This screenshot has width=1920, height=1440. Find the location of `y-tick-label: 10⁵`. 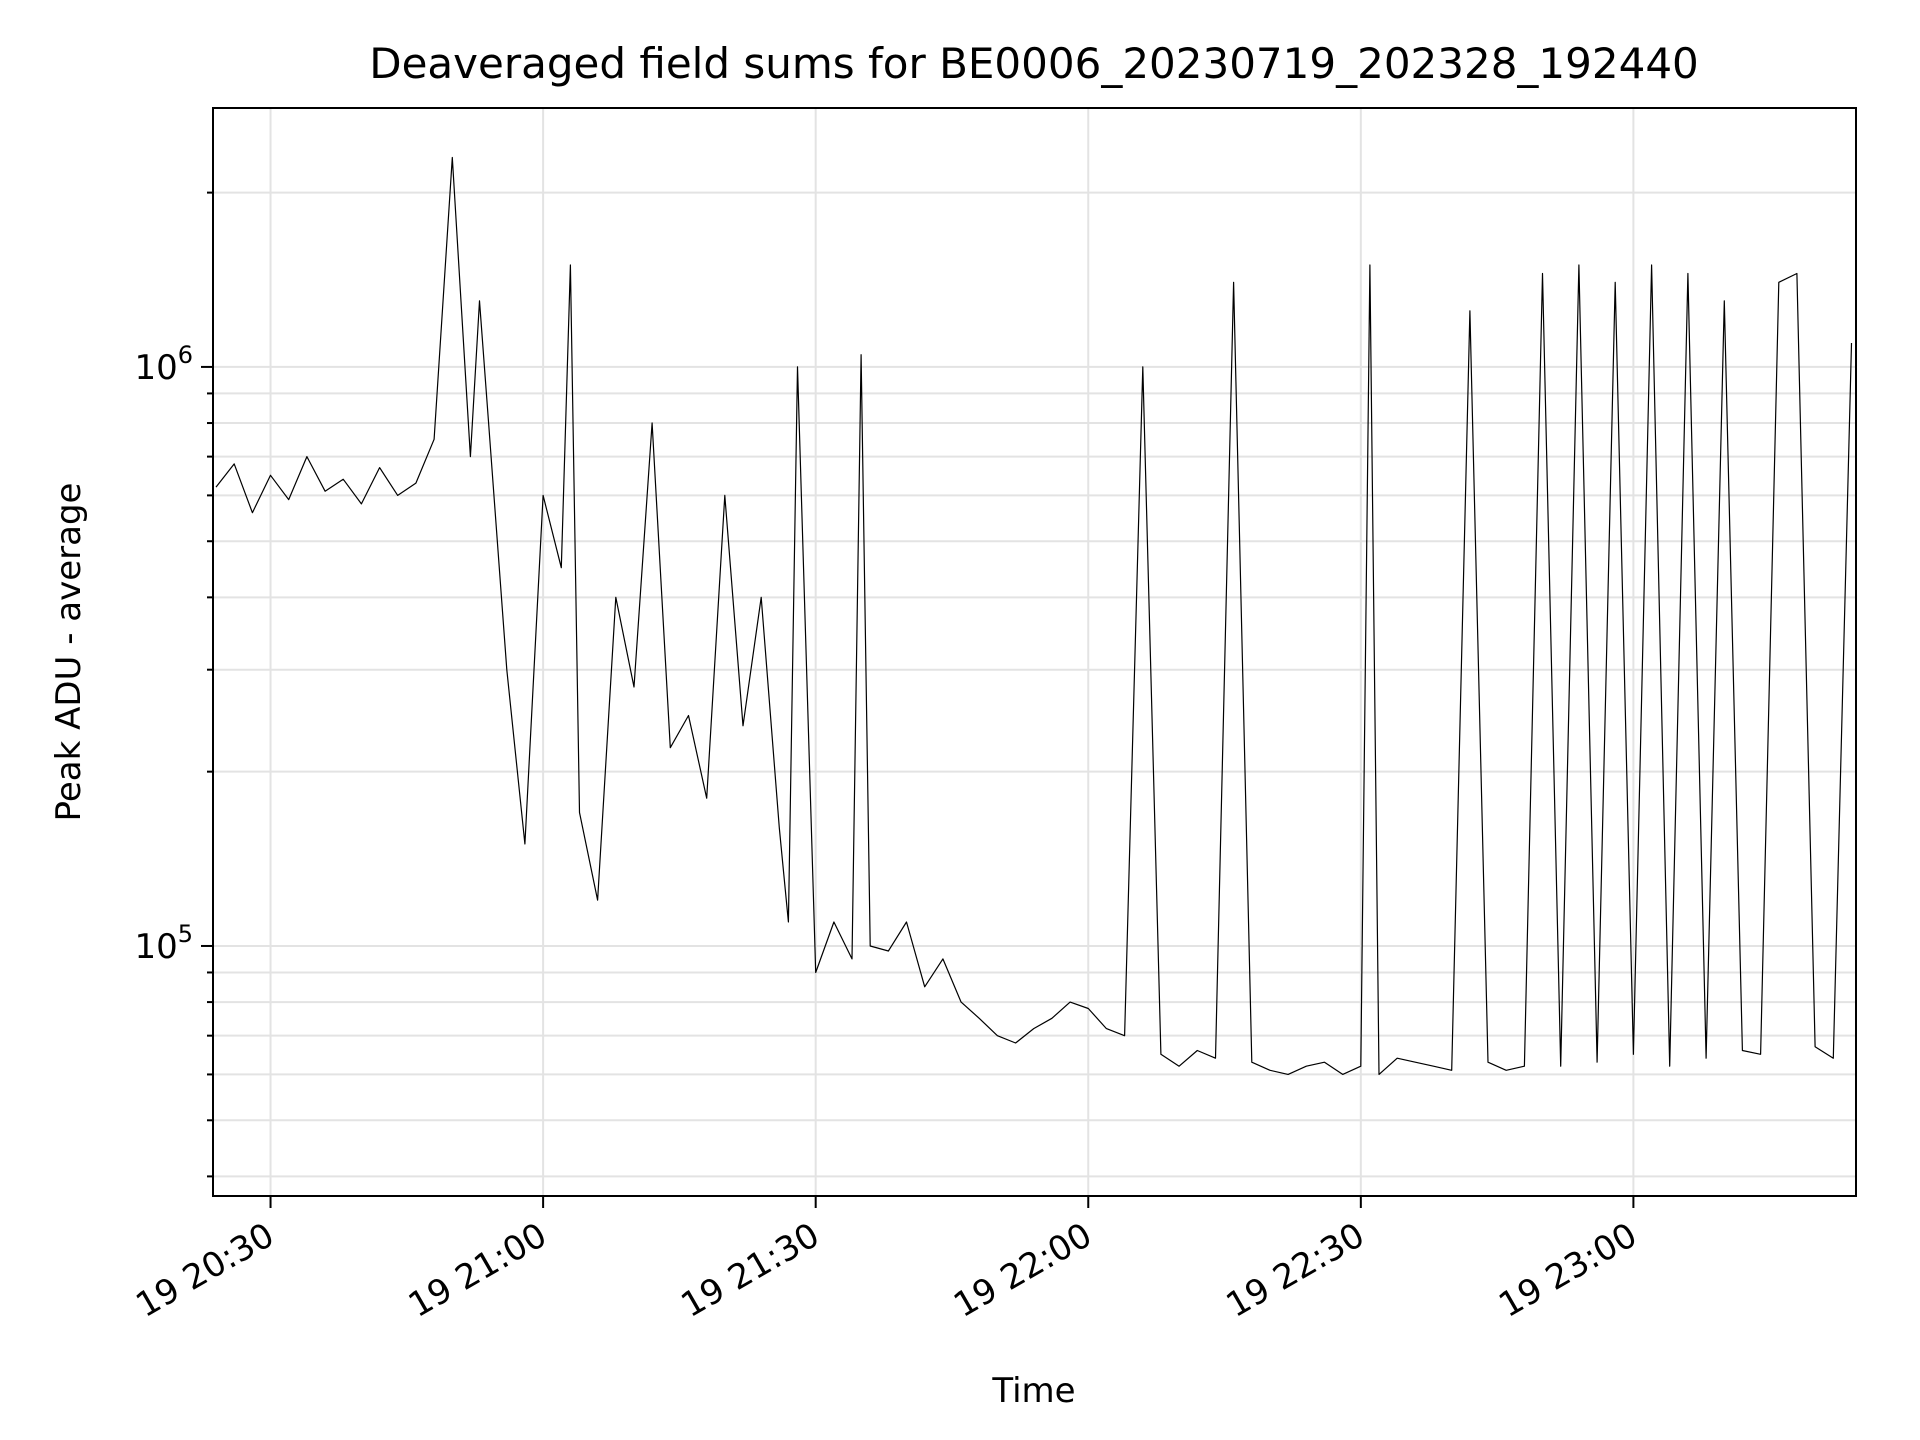

y-tick-label: 10⁵ is located at coordinates (163, 943).